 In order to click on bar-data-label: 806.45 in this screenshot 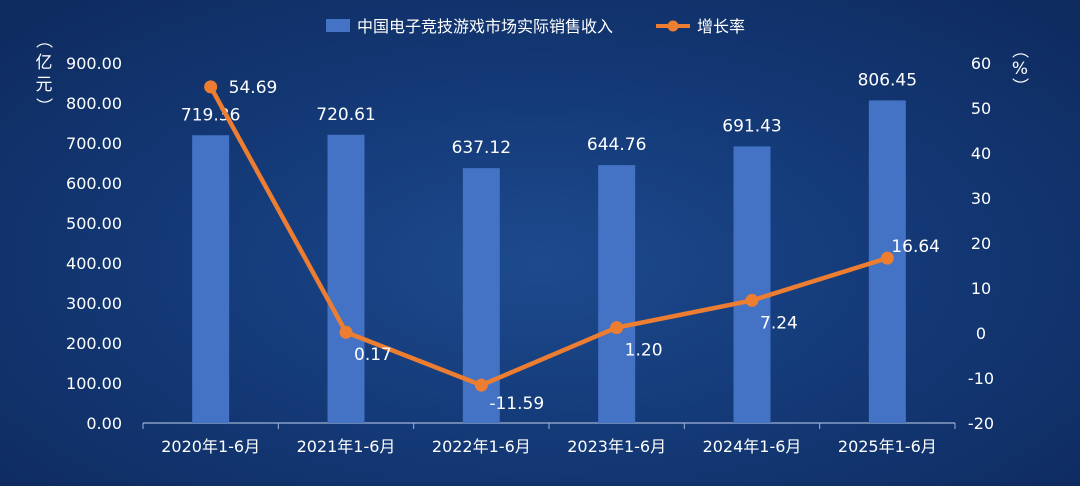, I will do `click(887, 80)`.